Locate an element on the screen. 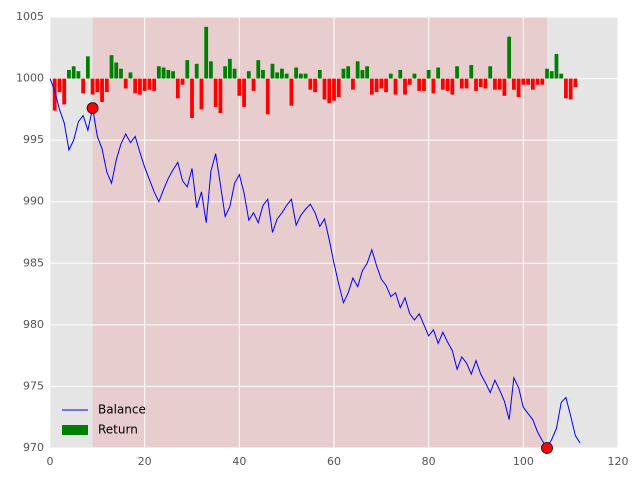 This screenshot has height=480, width=640. y-tick-label: 985 is located at coordinates (33, 262).